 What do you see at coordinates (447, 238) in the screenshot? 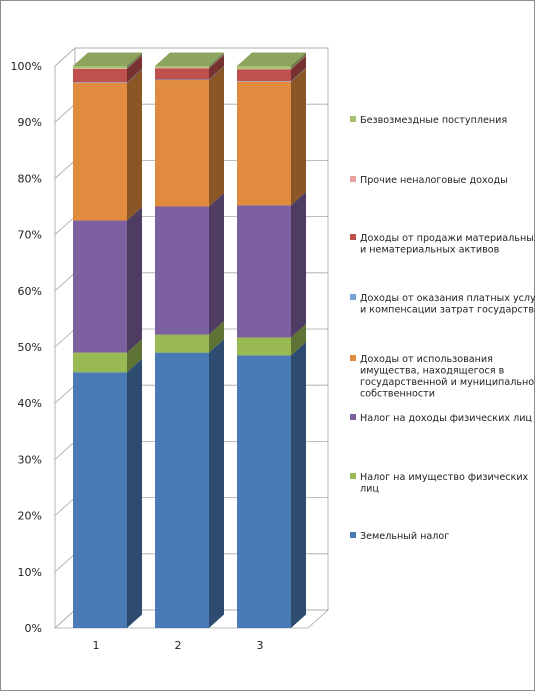
I see `legend-label: Доходы от продажи материальных` at bounding box center [447, 238].